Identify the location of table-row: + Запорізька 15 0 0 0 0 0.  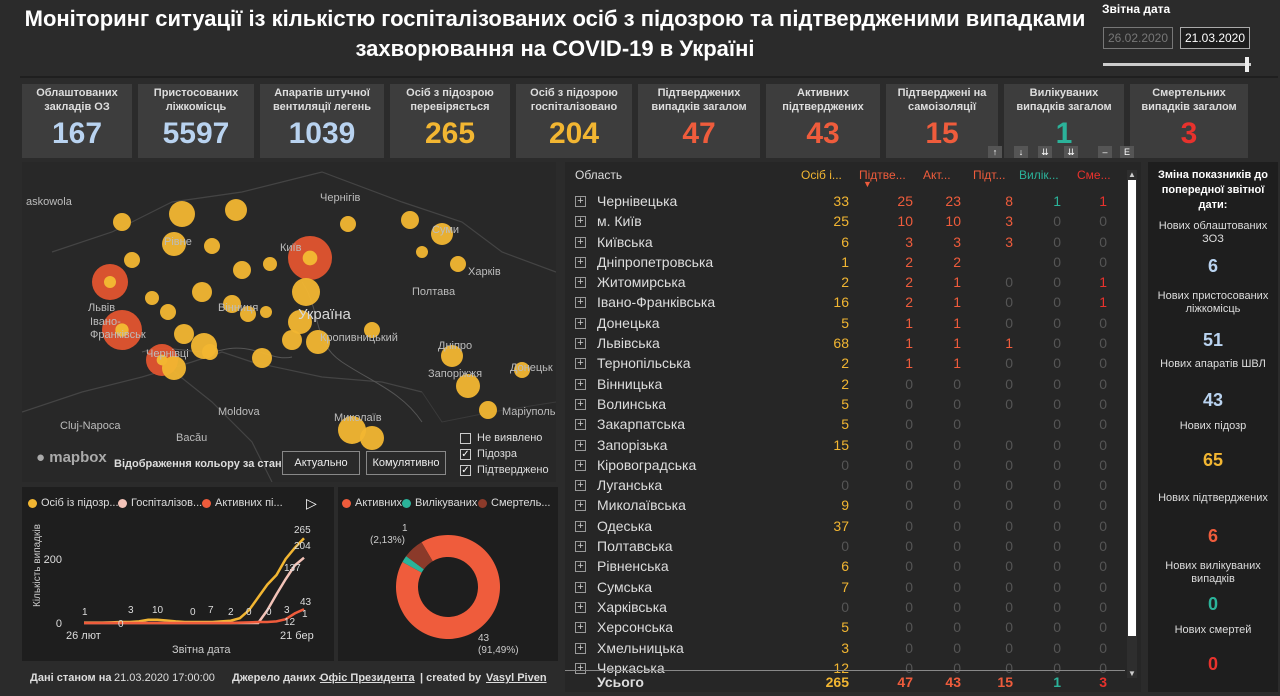
(845, 446).